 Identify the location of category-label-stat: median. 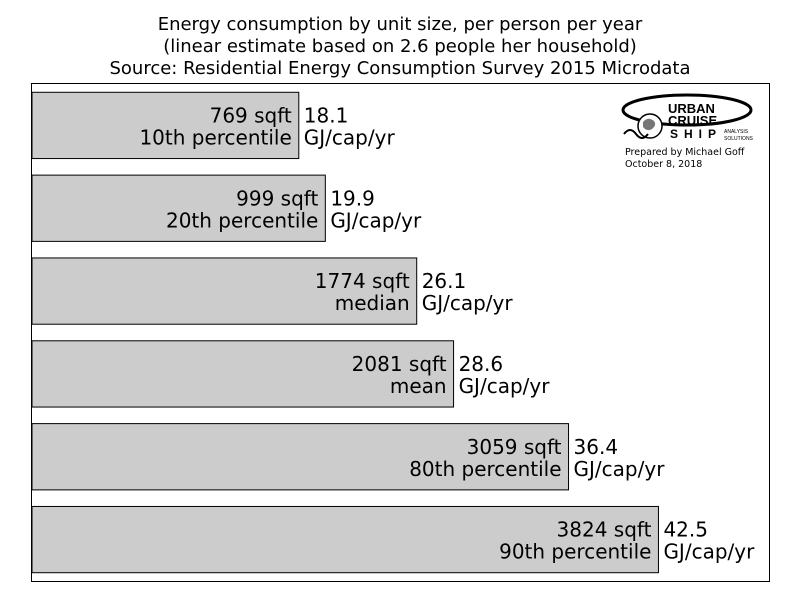
(372, 303).